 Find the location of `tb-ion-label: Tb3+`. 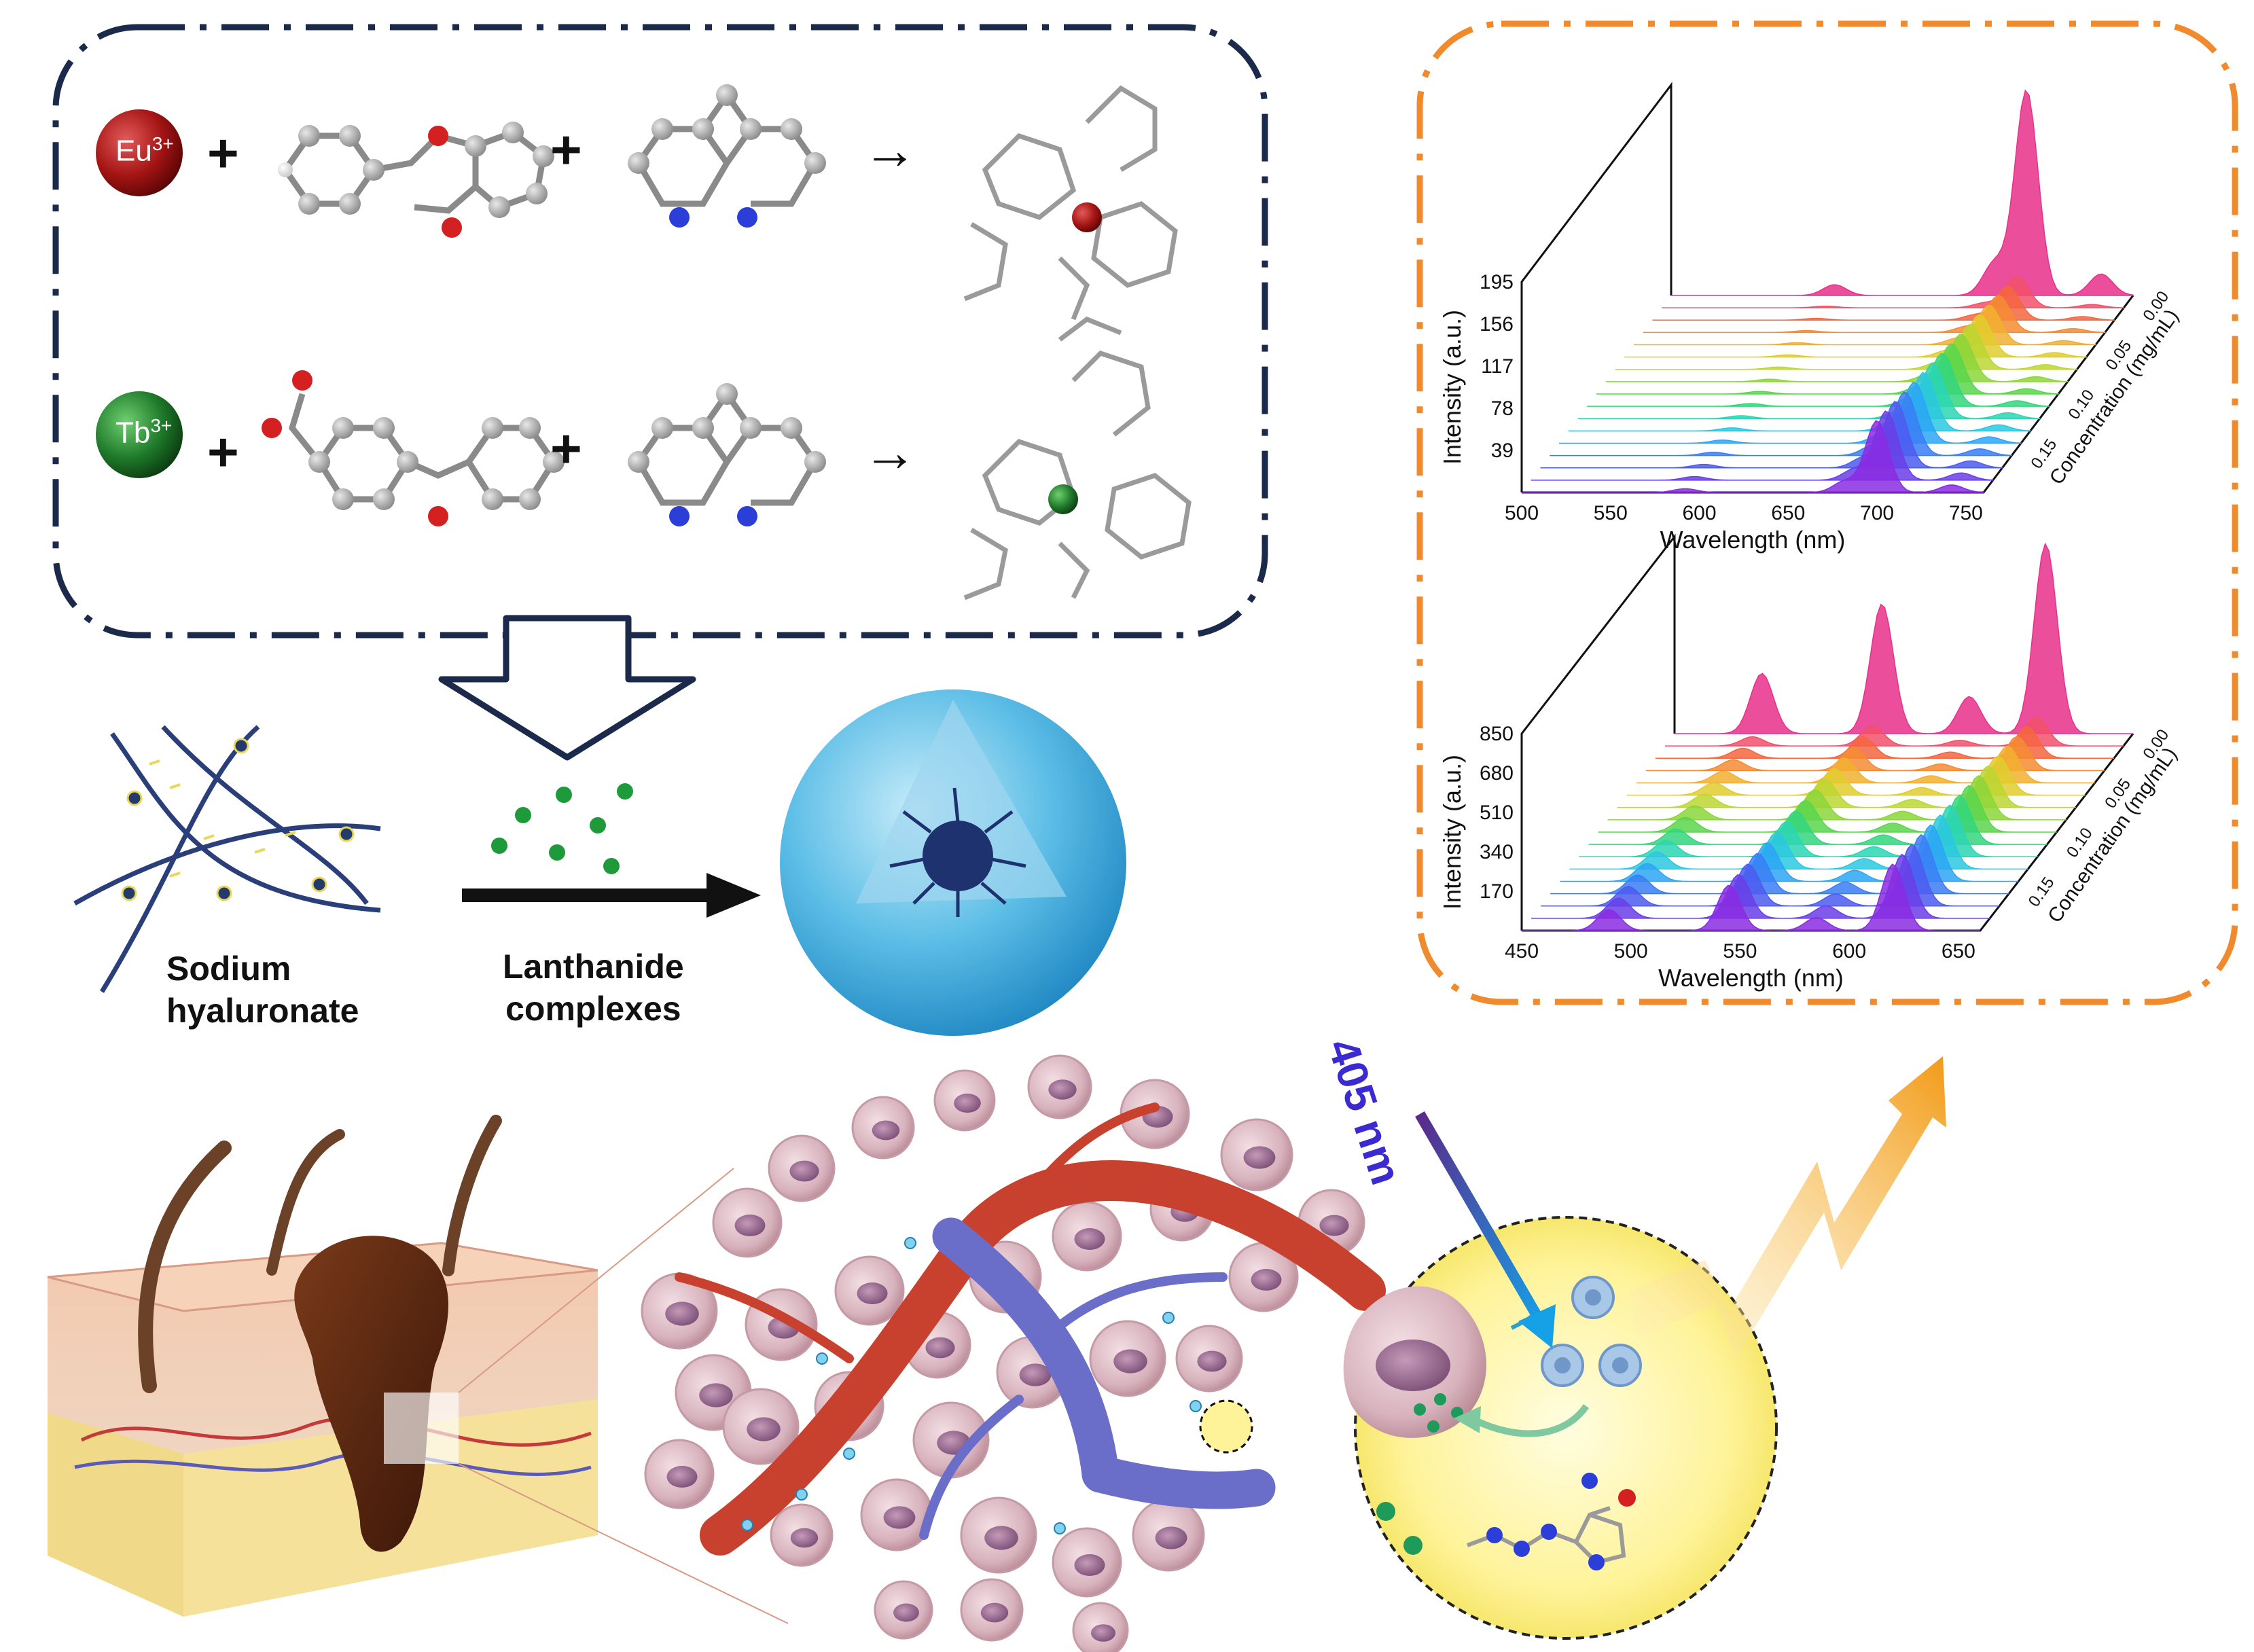

tb-ion-label: Tb3+ is located at coordinates (144, 432).